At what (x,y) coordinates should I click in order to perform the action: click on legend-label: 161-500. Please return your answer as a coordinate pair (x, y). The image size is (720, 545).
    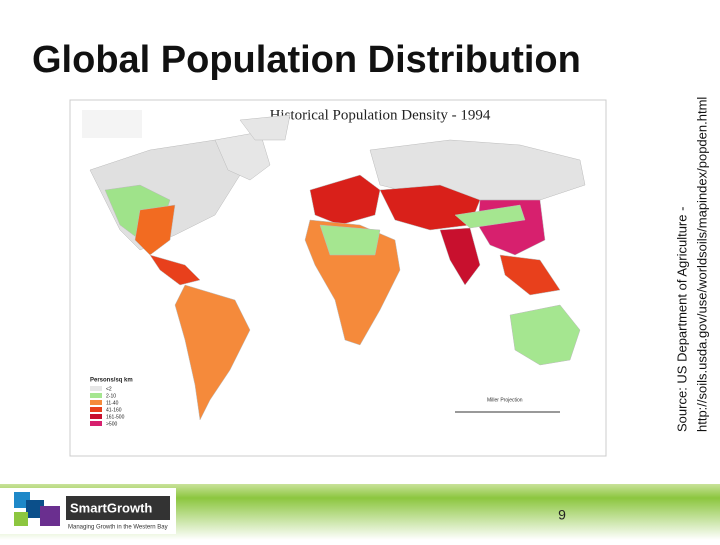
    Looking at the image, I should click on (115, 417).